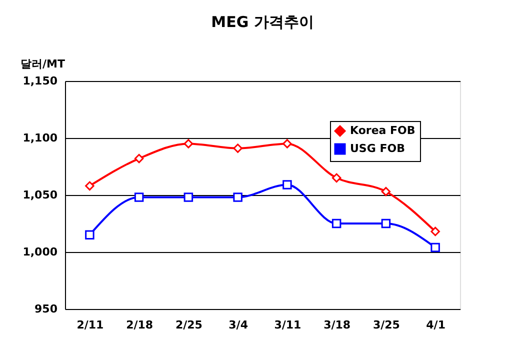 The image size is (516, 349). Describe the element at coordinates (90, 325) in the screenshot. I see `x-tick-label: 2/11` at that location.